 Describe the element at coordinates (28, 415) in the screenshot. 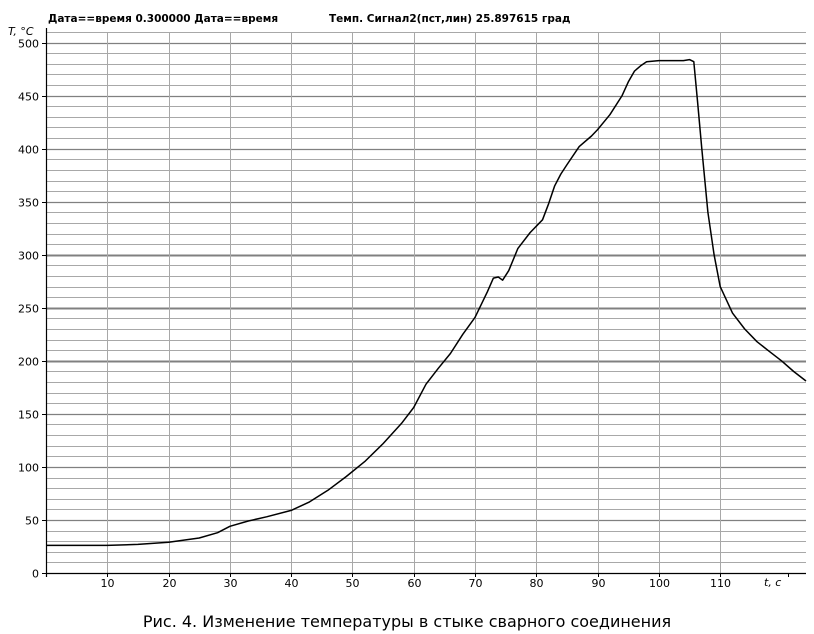

I see `y-tick-label: 150` at that location.